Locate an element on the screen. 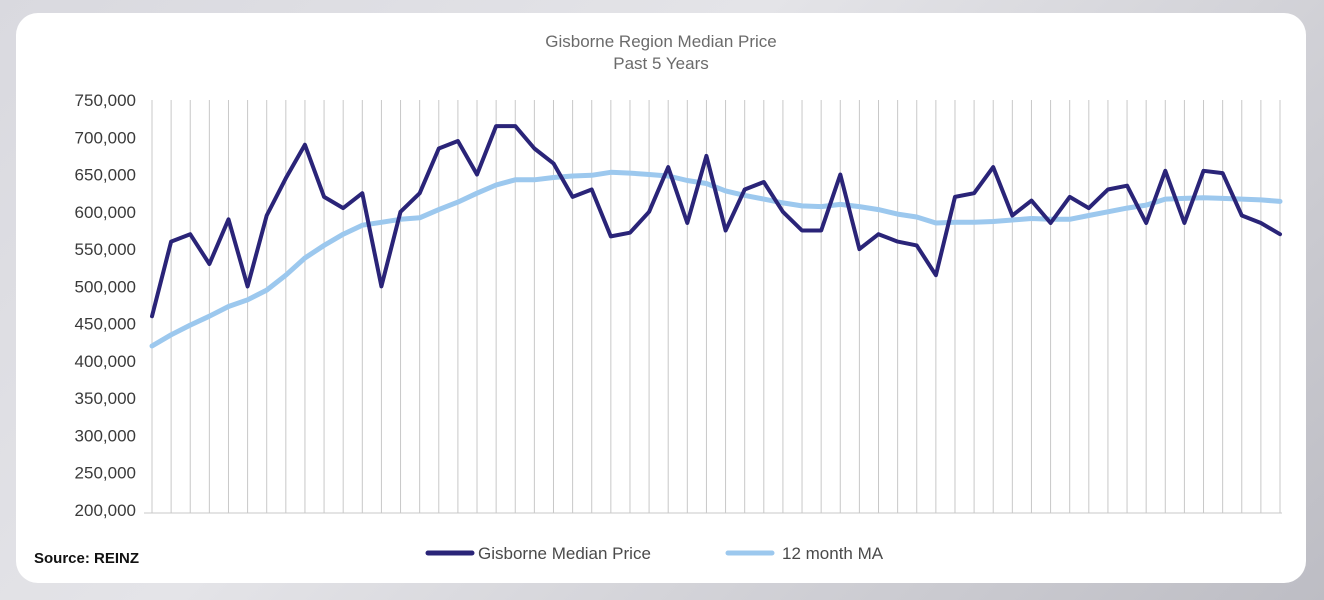 The height and width of the screenshot is (600, 1324). legend-moving-average-label: 12 month MA is located at coordinates (833, 553).